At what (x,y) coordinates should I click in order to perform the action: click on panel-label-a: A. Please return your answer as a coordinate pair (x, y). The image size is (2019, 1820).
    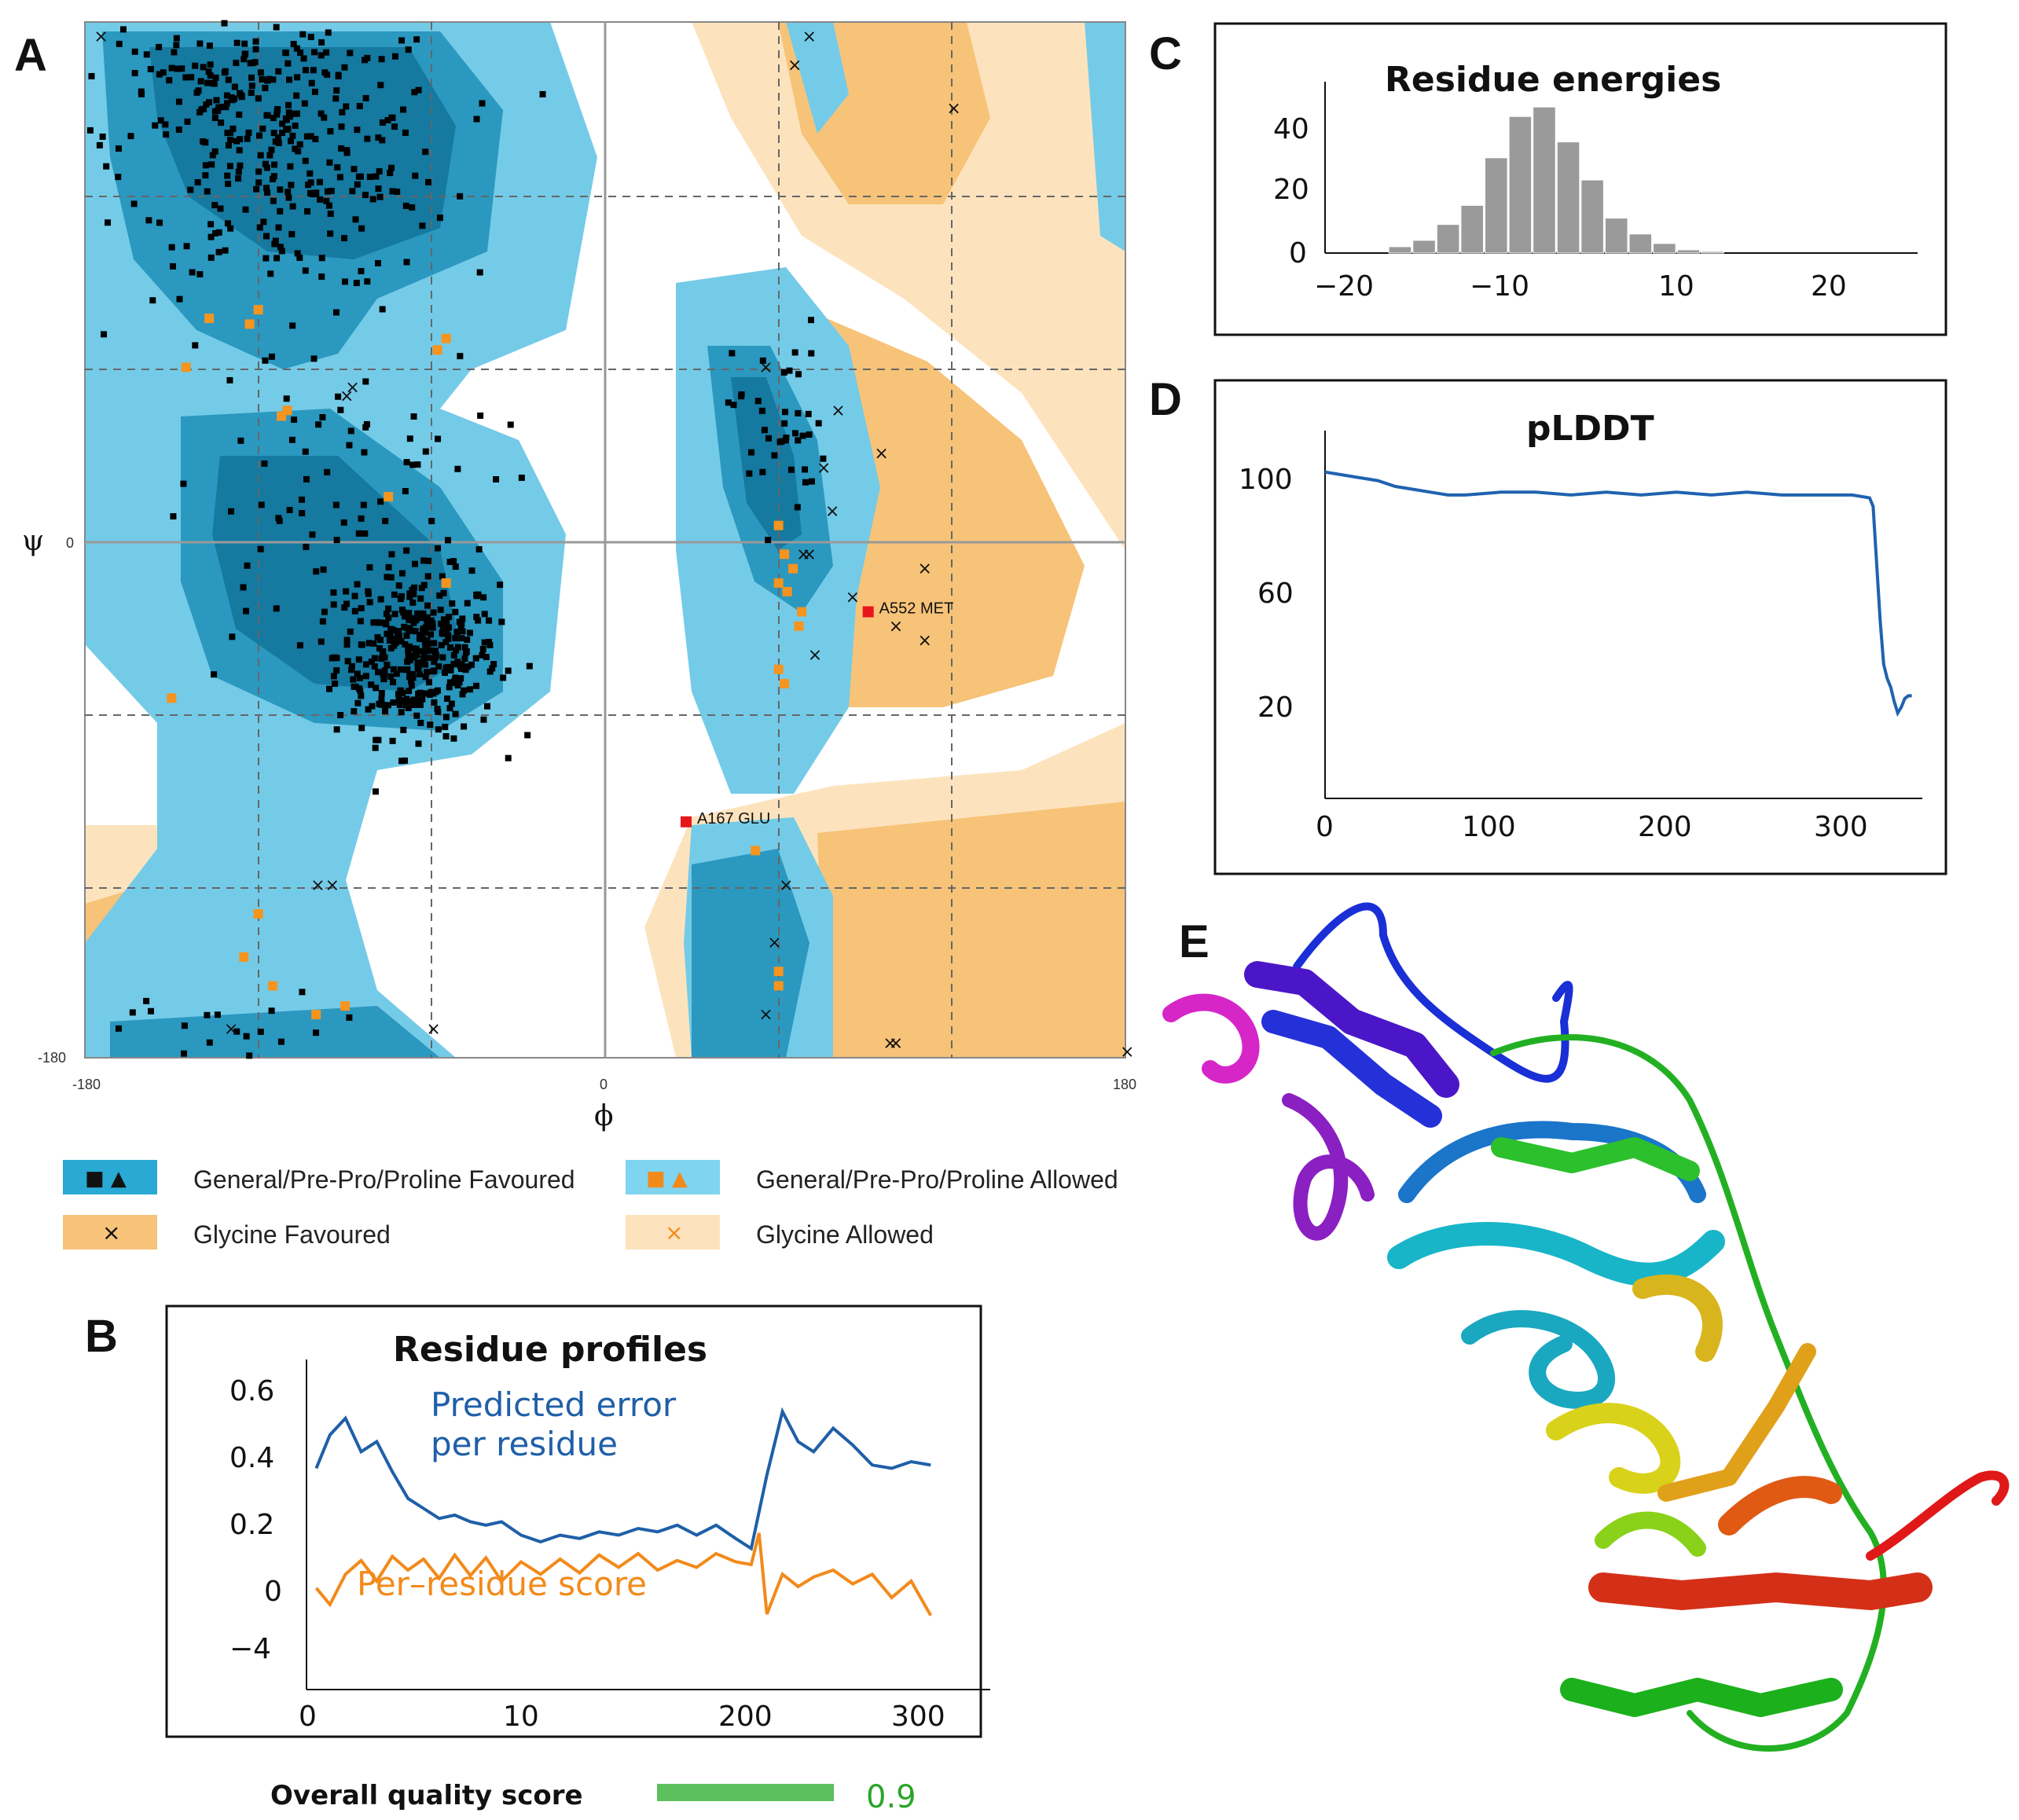
    Looking at the image, I should click on (30, 55).